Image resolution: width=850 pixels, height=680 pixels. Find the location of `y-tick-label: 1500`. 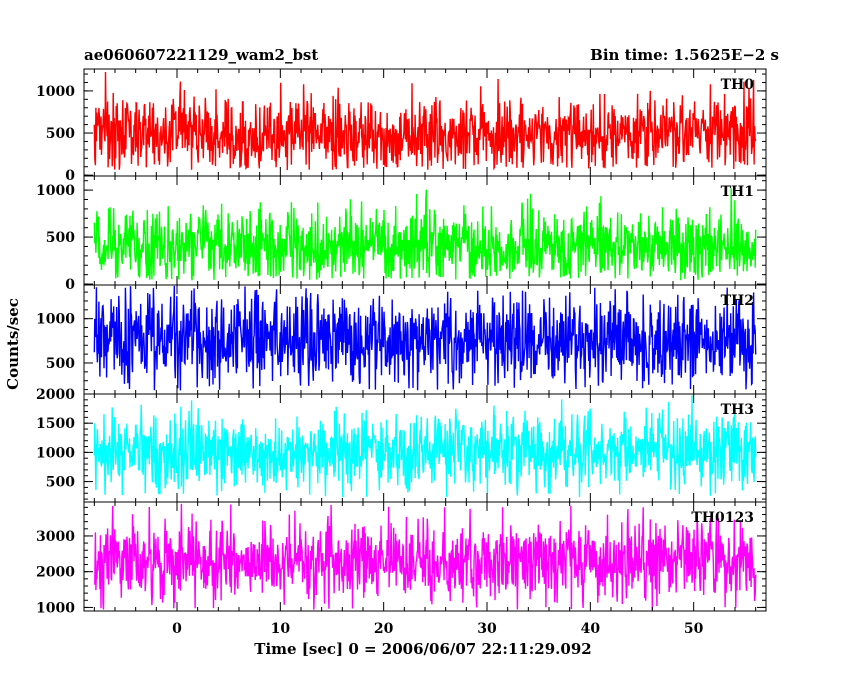

y-tick-label: 1500 is located at coordinates (55, 424).